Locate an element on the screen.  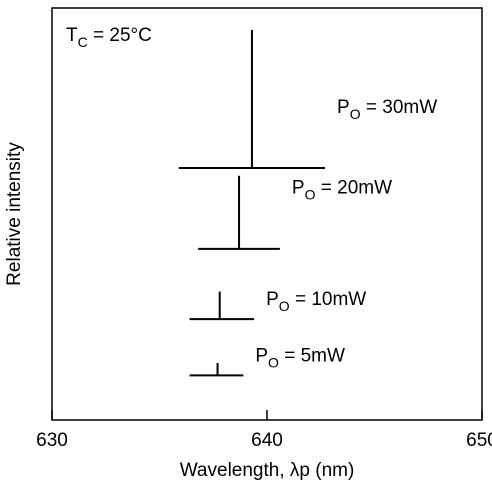
series-label: PO = 5mW is located at coordinates (300, 357).